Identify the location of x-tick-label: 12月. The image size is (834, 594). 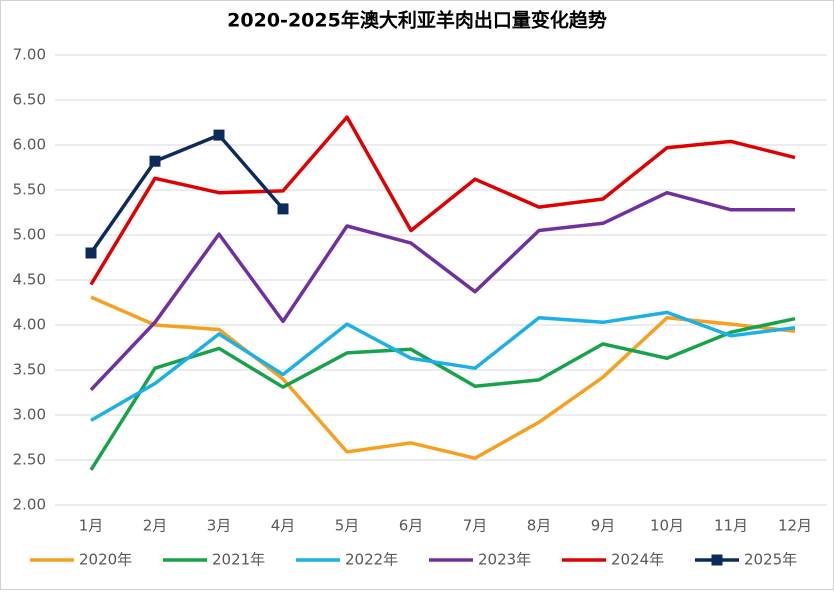
(795, 526).